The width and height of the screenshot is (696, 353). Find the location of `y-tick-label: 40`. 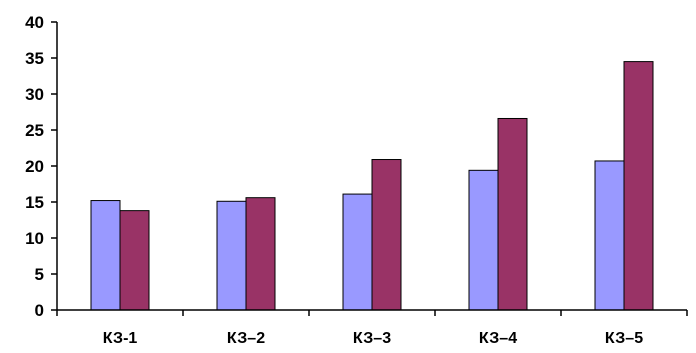

y-tick-label: 40 is located at coordinates (34, 22).